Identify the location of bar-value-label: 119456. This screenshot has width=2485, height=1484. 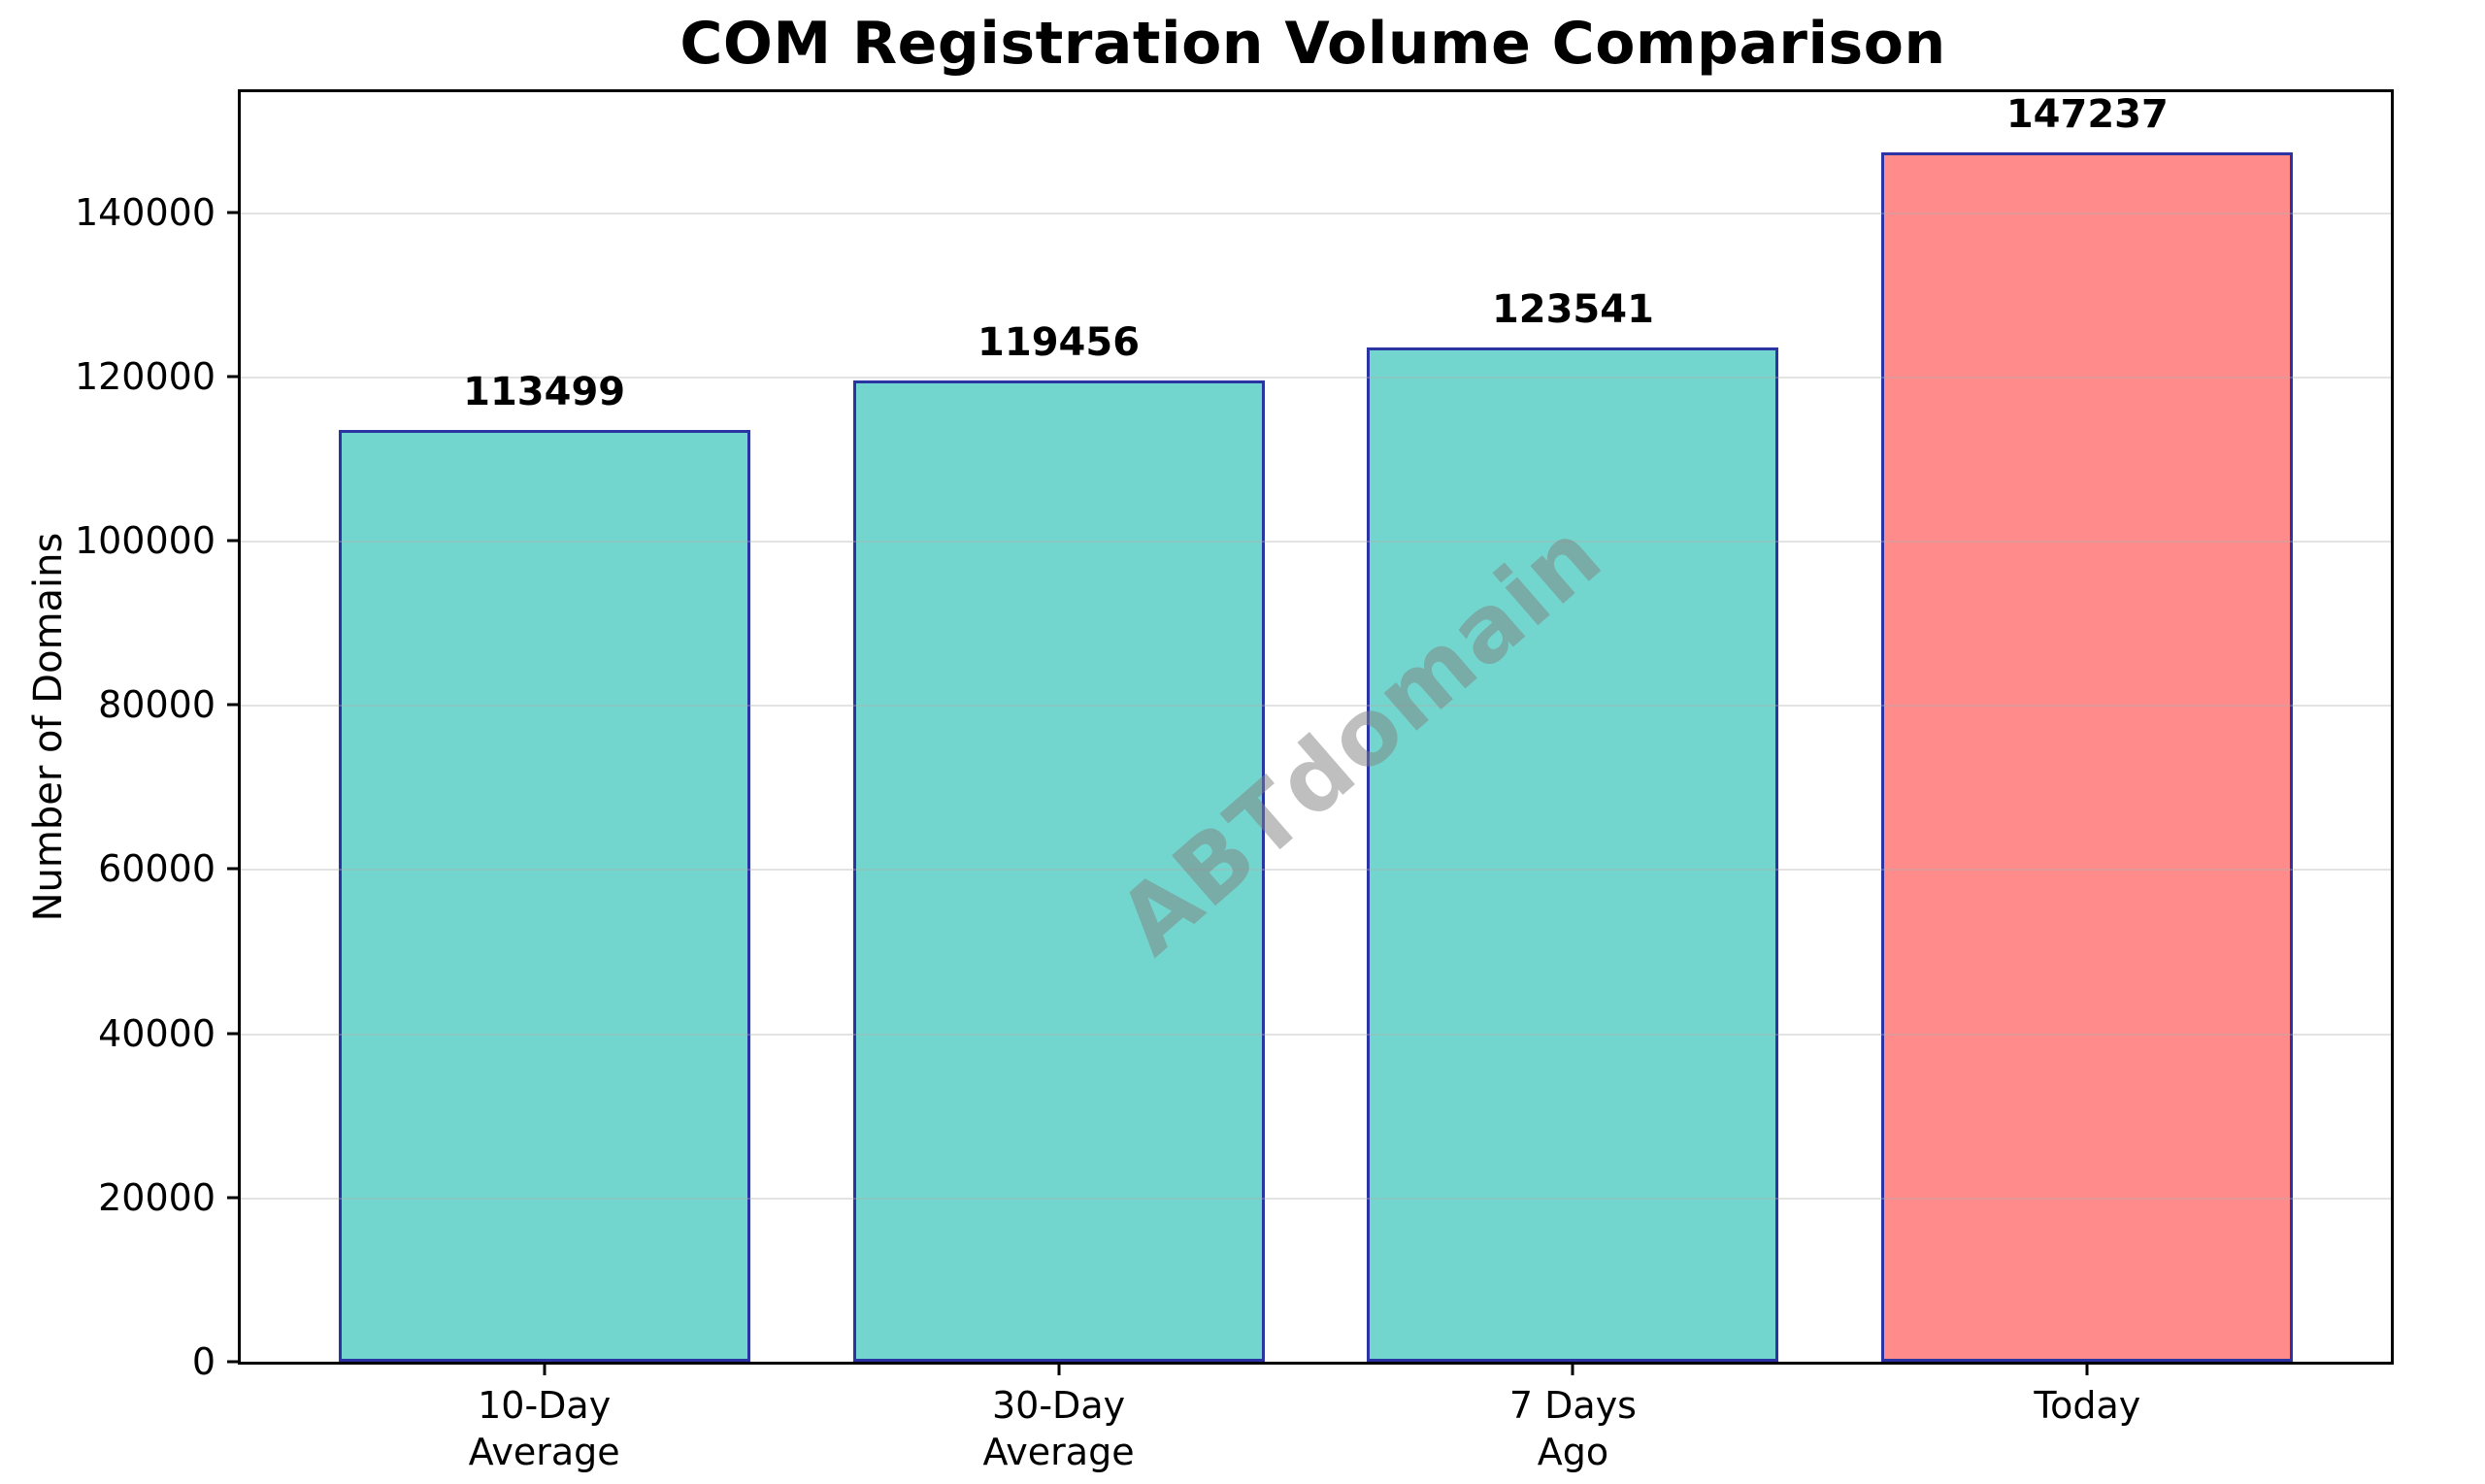
(1059, 343).